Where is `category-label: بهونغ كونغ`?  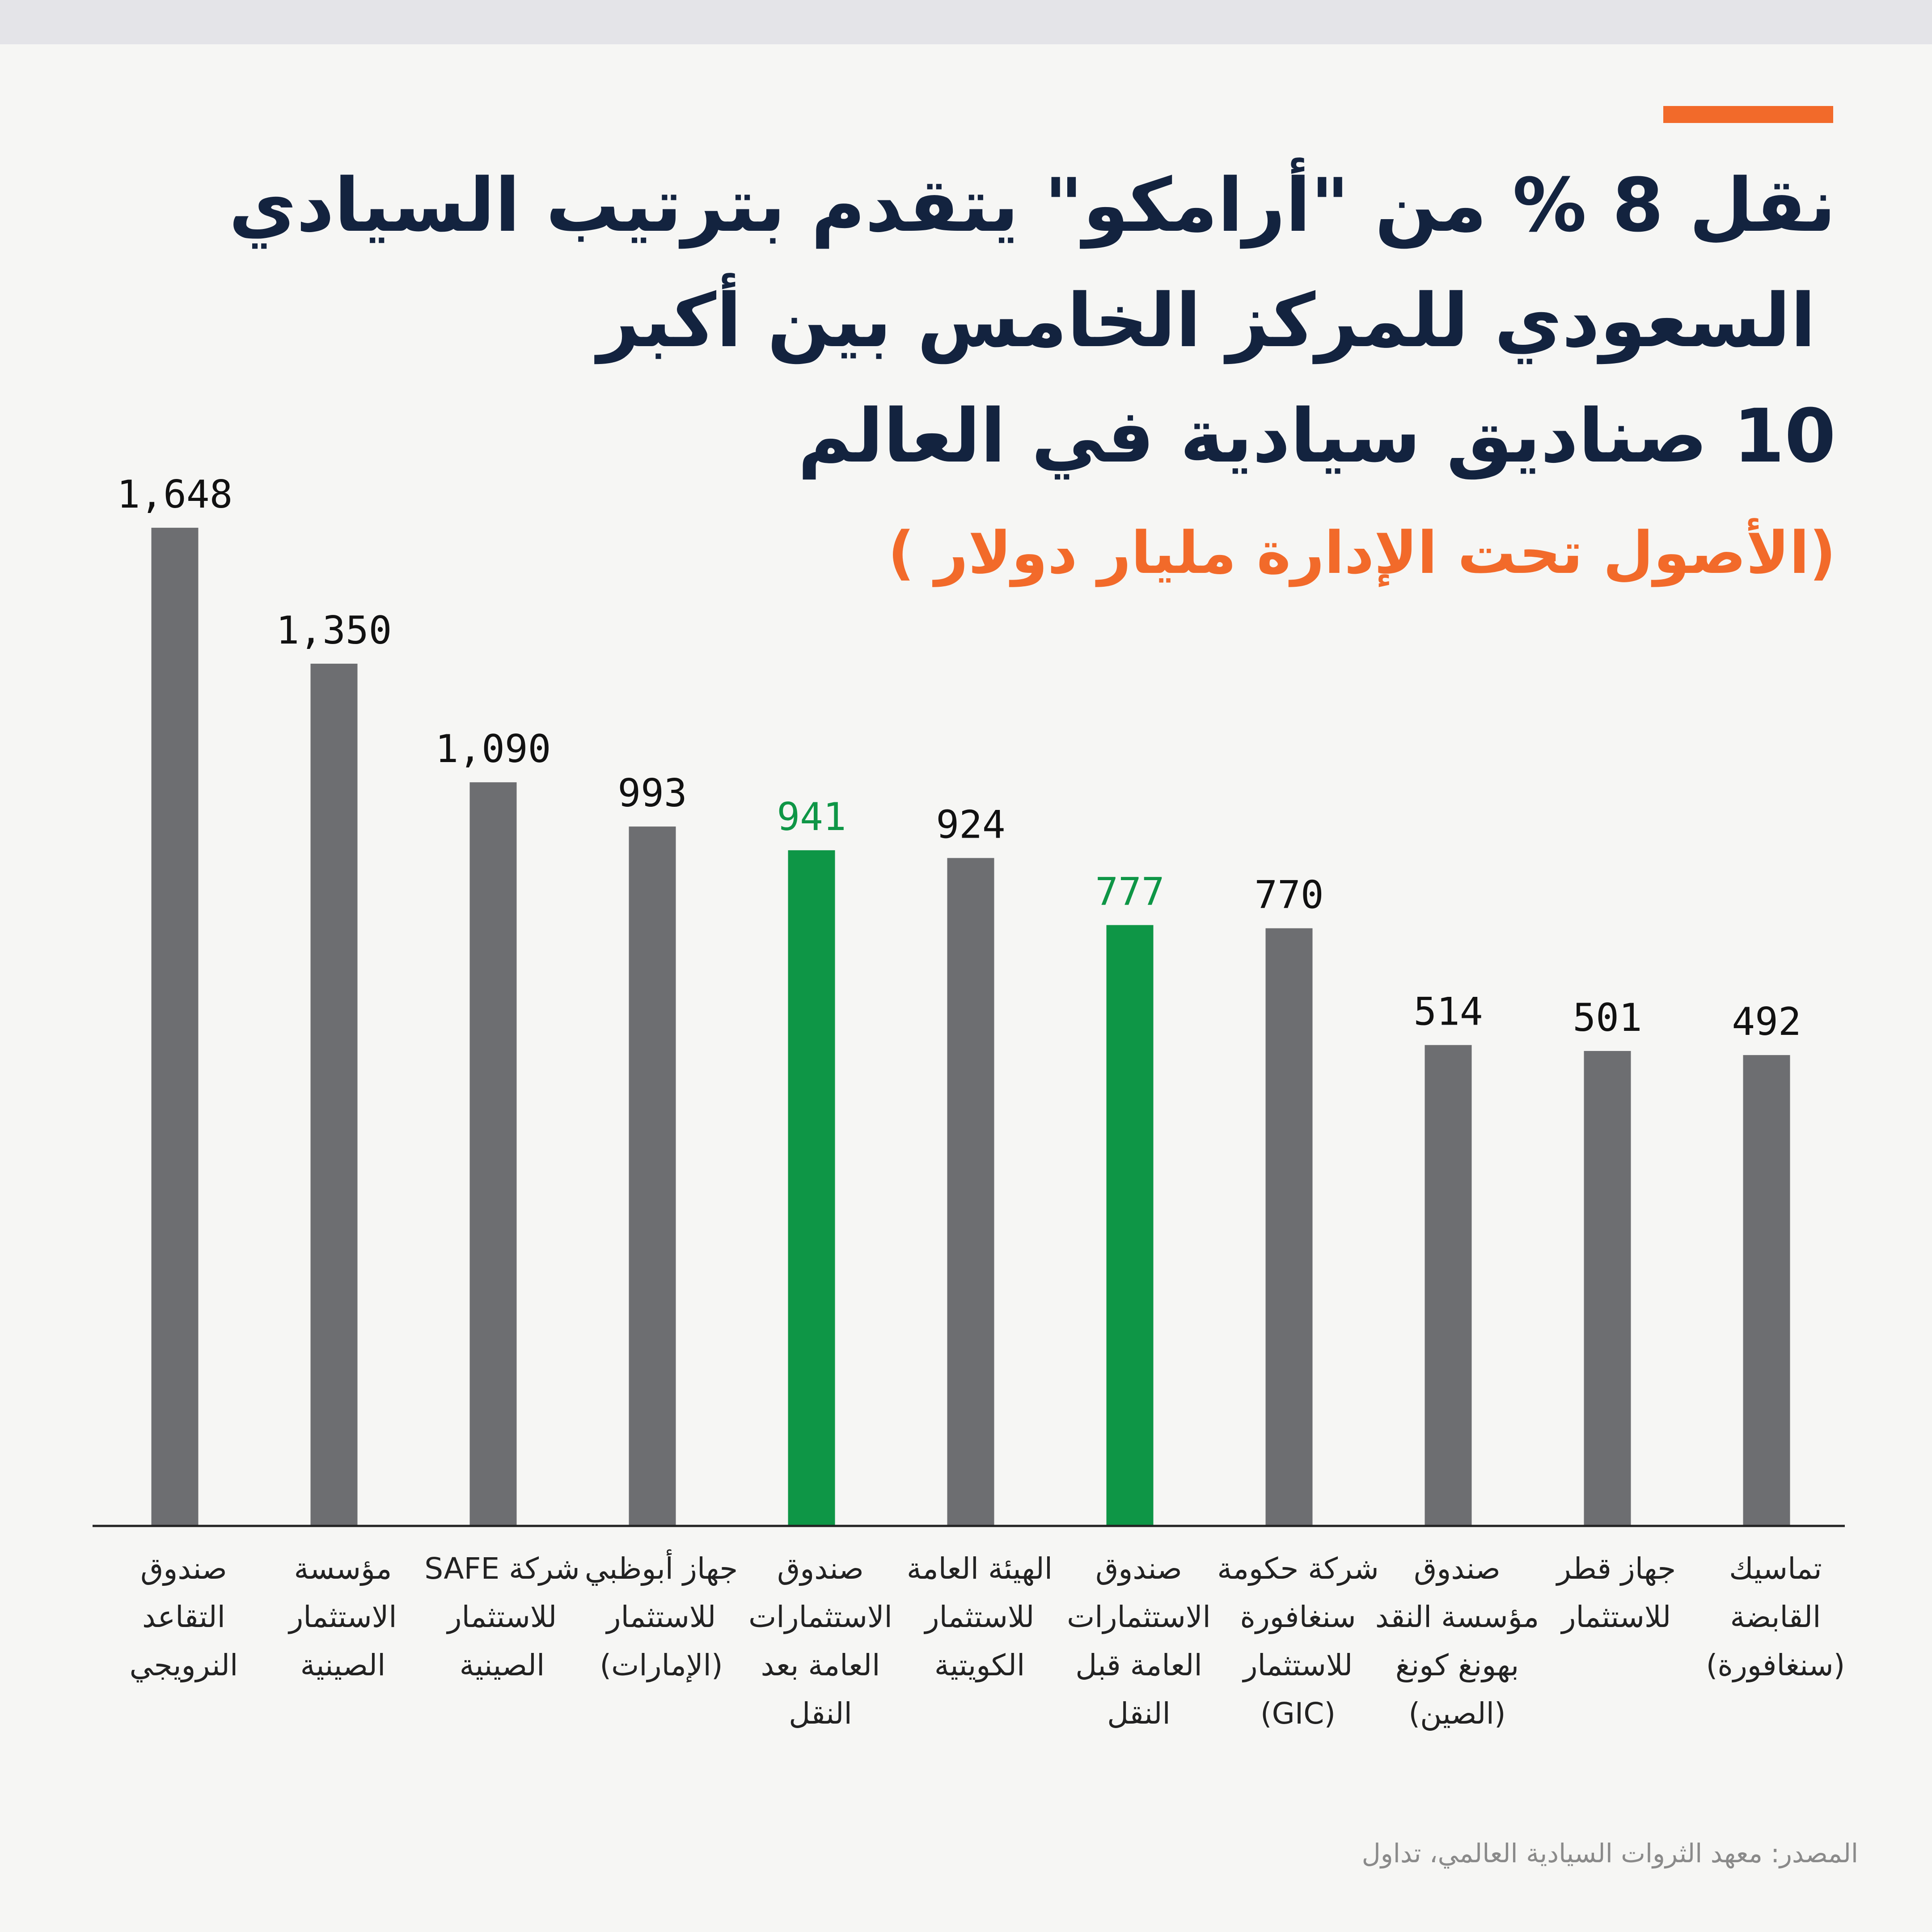
category-label: بهونغ كونغ is located at coordinates (1457, 1665).